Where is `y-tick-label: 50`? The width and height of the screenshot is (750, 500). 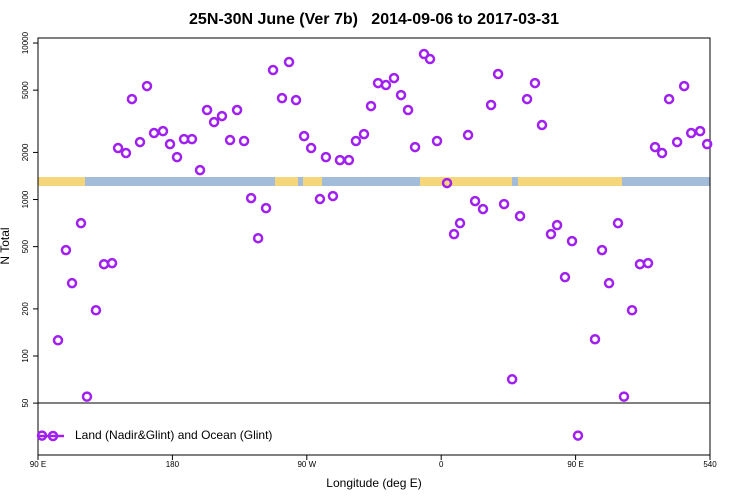
y-tick-label: 50 is located at coordinates (25, 402).